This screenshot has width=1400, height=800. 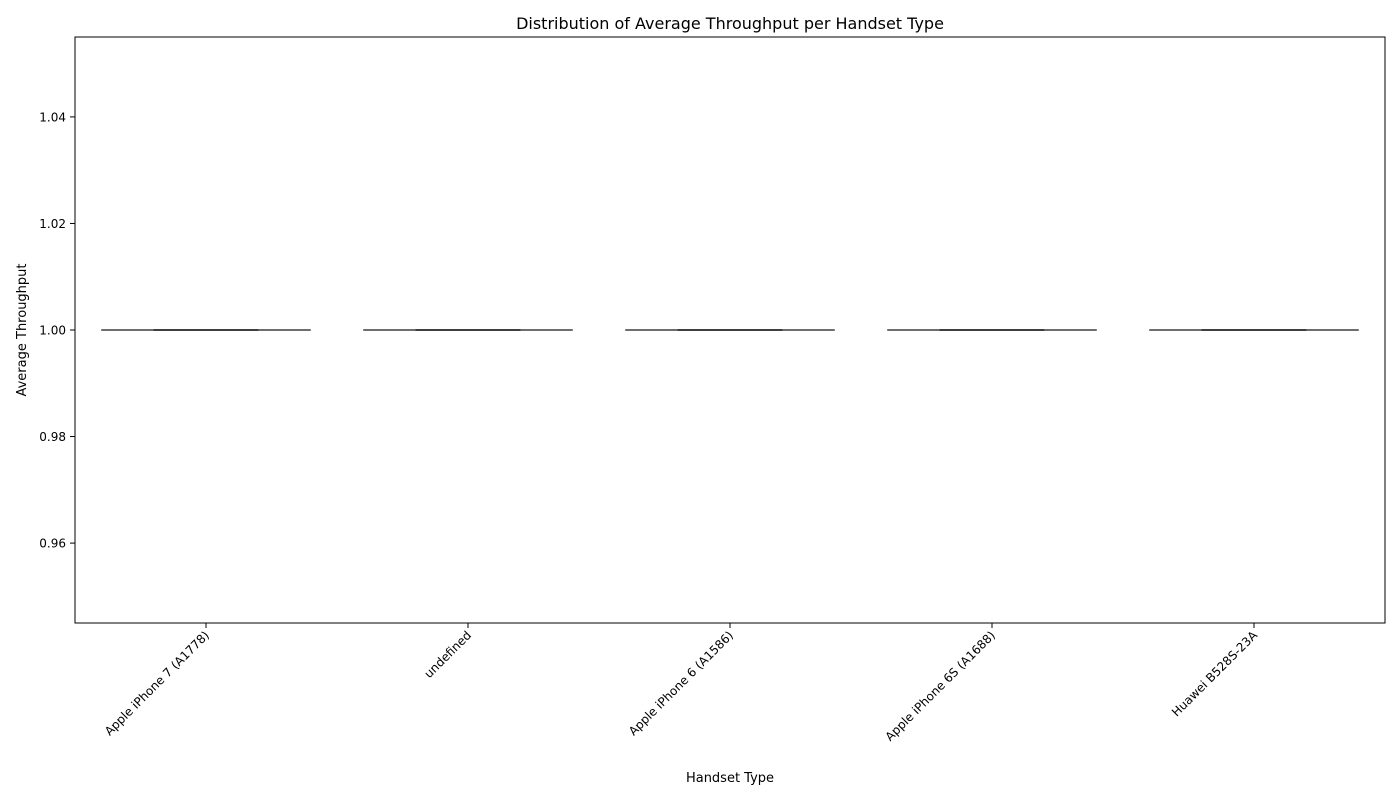 I want to click on y-tick-label: 1.02, so click(x=52, y=224).